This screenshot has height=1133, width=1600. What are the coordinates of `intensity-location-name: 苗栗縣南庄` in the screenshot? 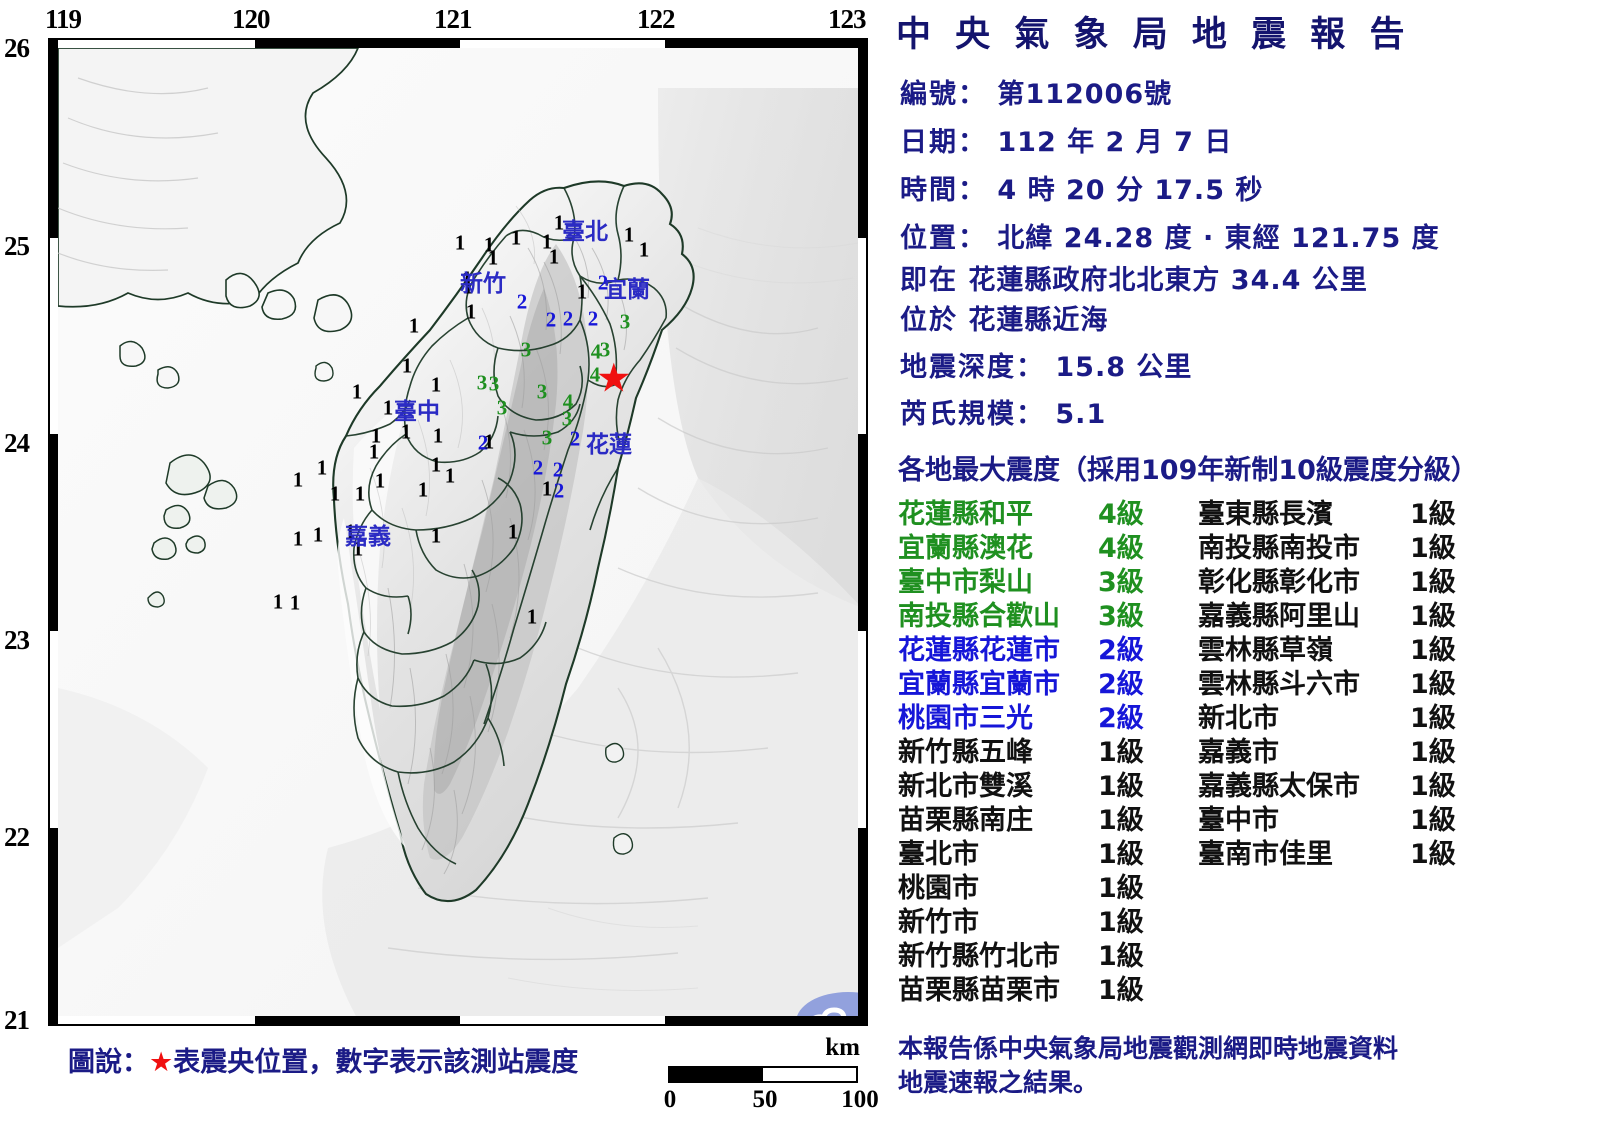 It's located at (965, 820).